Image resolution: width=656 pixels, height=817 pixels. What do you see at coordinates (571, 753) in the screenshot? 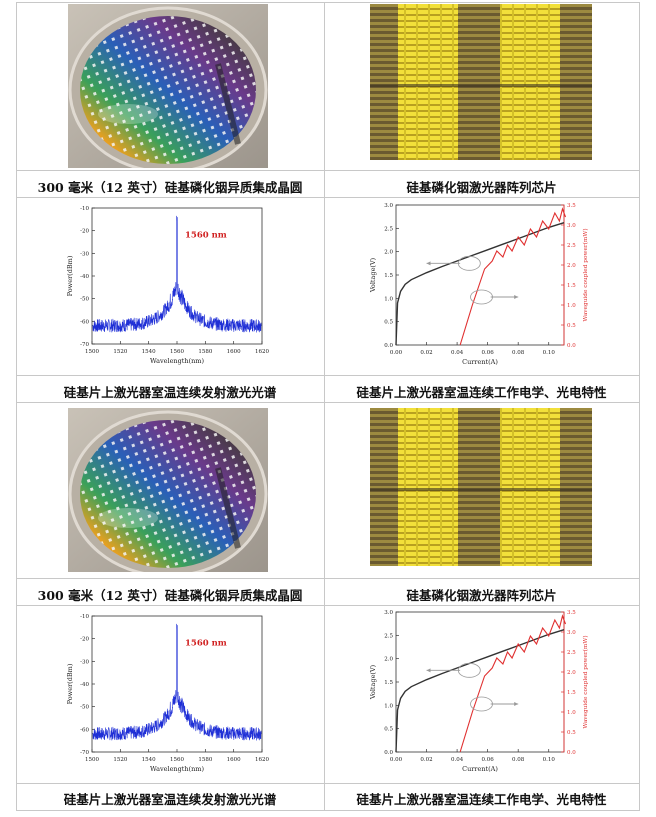
I see `y2-tick-label: 0.0` at bounding box center [571, 753].